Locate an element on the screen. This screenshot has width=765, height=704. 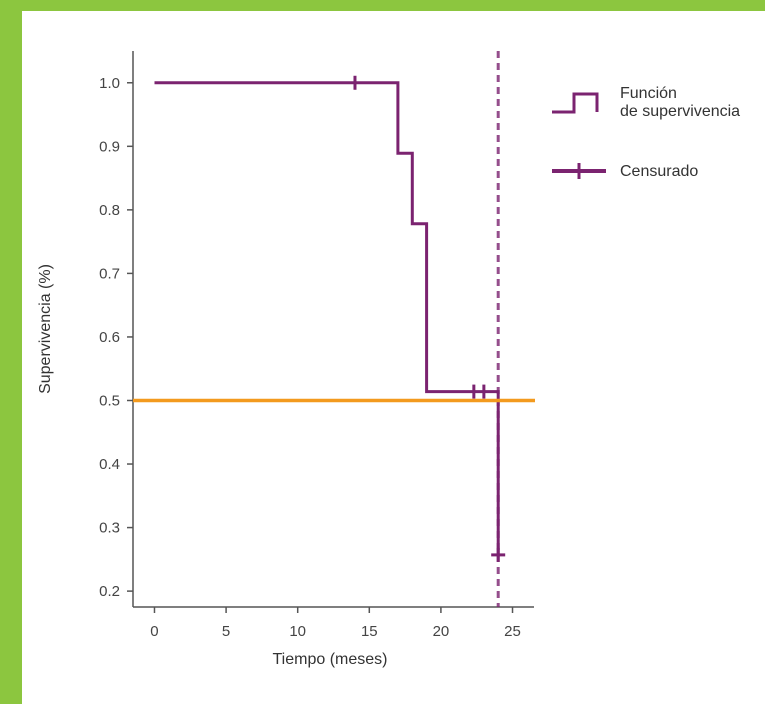
x-tick-label: 15 is located at coordinates (369, 631).